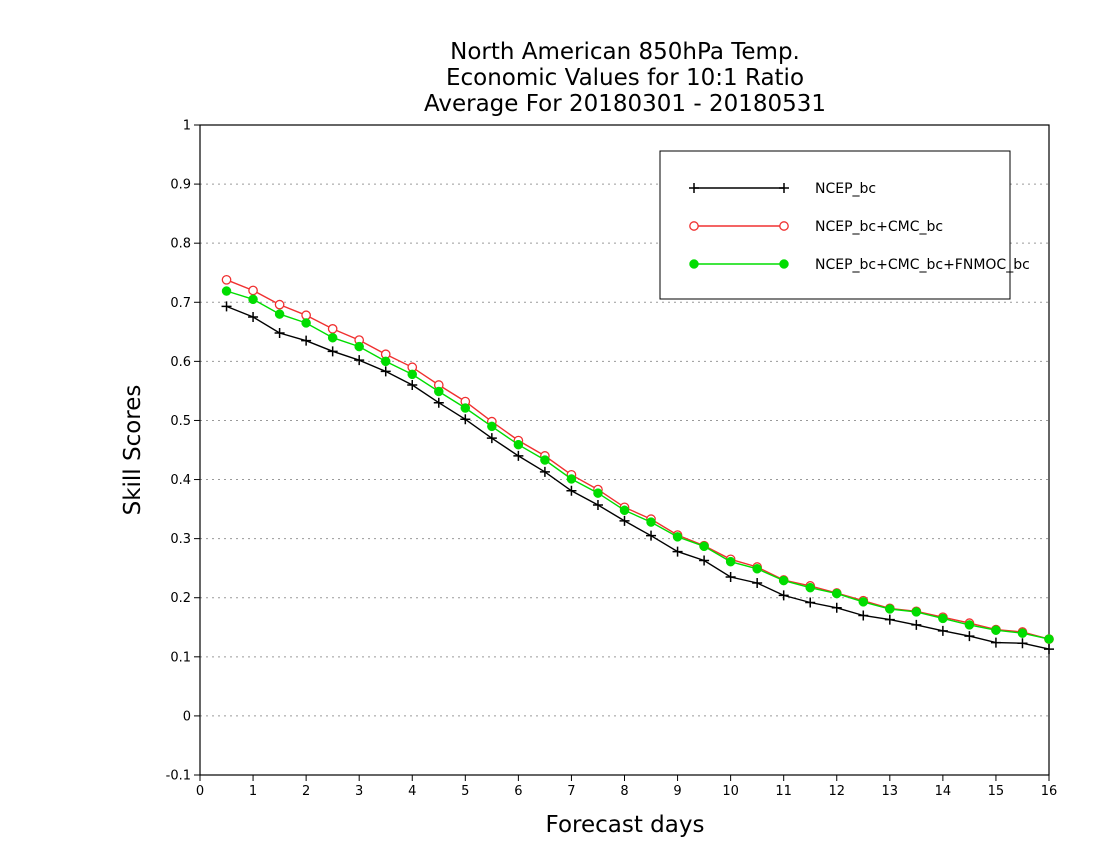 This screenshot has height=850, width=1100. What do you see at coordinates (677, 791) in the screenshot?
I see `x-tick-label: 9` at bounding box center [677, 791].